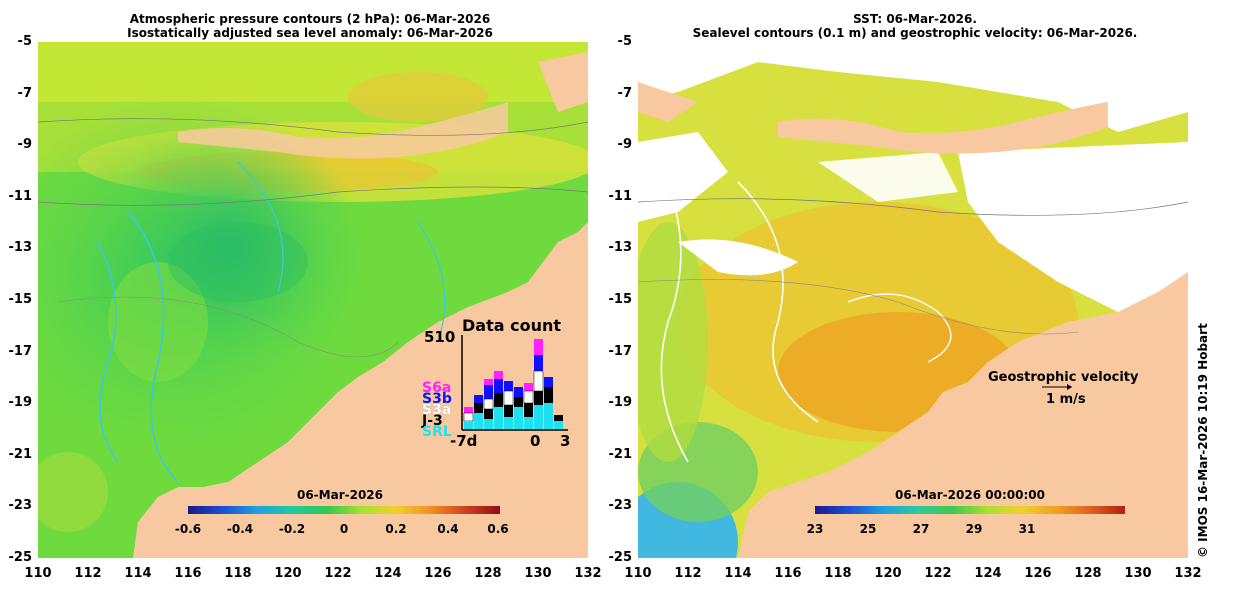 This screenshot has height=590, width=1250. I want to click on mission-label-s3a: S3a, so click(437, 410).